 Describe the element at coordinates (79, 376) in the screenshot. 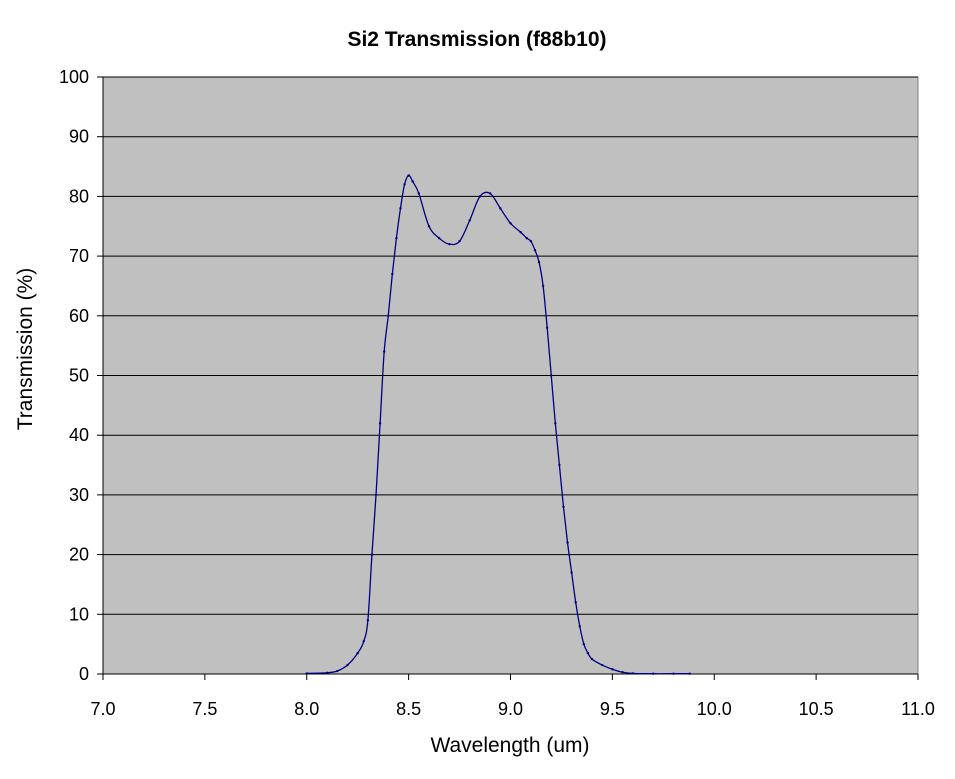

I see `y-tick-label: 50` at that location.